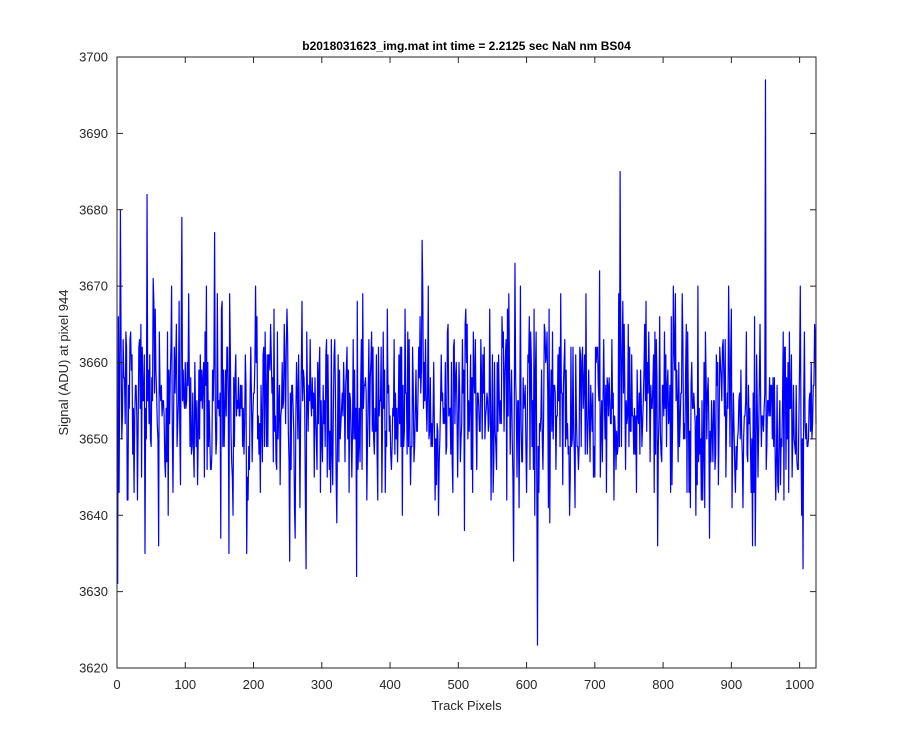 This screenshot has height=755, width=900. What do you see at coordinates (93, 133) in the screenshot?
I see `y-tick-label: 3690` at bounding box center [93, 133].